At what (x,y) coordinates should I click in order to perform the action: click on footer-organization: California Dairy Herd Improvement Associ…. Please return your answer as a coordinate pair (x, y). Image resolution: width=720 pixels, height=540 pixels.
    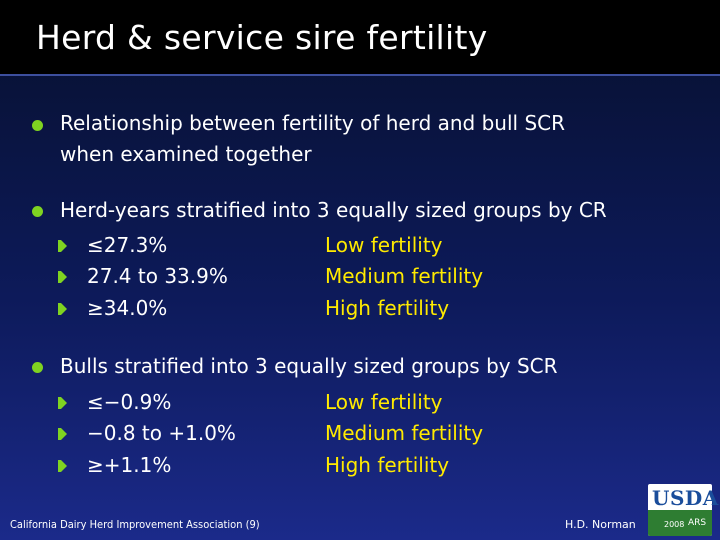
    Looking at the image, I should click on (135, 524).